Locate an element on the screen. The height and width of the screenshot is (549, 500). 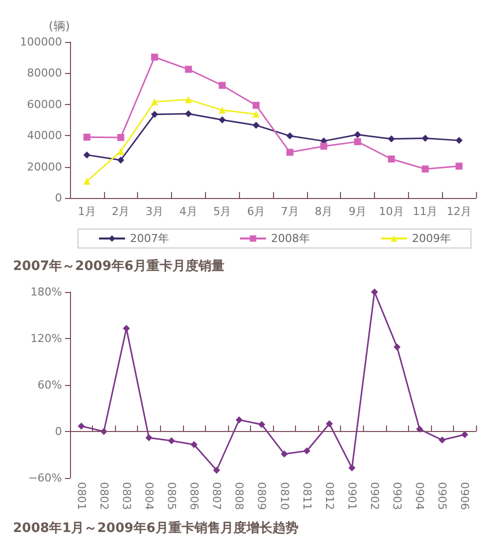
x-tick-label: 10月 is located at coordinates (391, 211).